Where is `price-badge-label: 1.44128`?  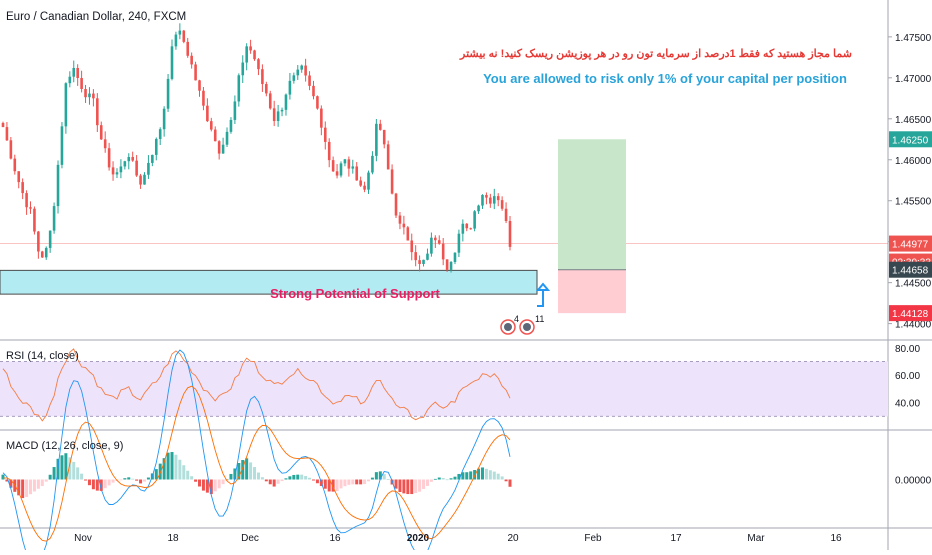 price-badge-label: 1.44128 is located at coordinates (910, 314).